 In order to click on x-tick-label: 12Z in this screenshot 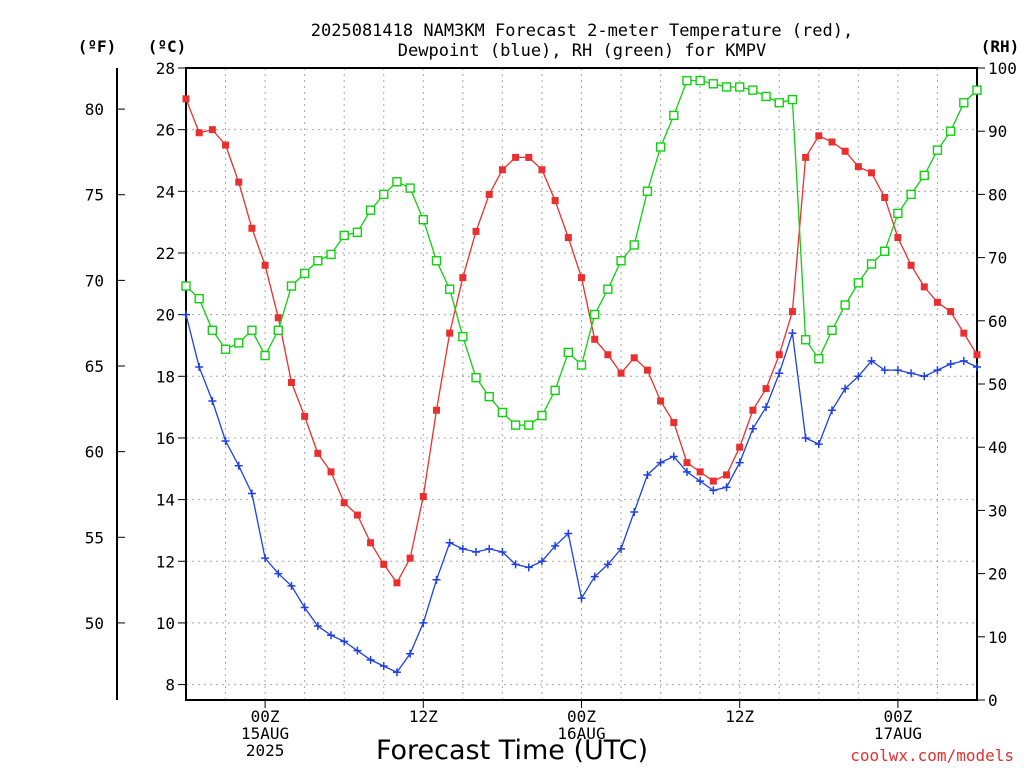, I will do `click(739, 716)`.